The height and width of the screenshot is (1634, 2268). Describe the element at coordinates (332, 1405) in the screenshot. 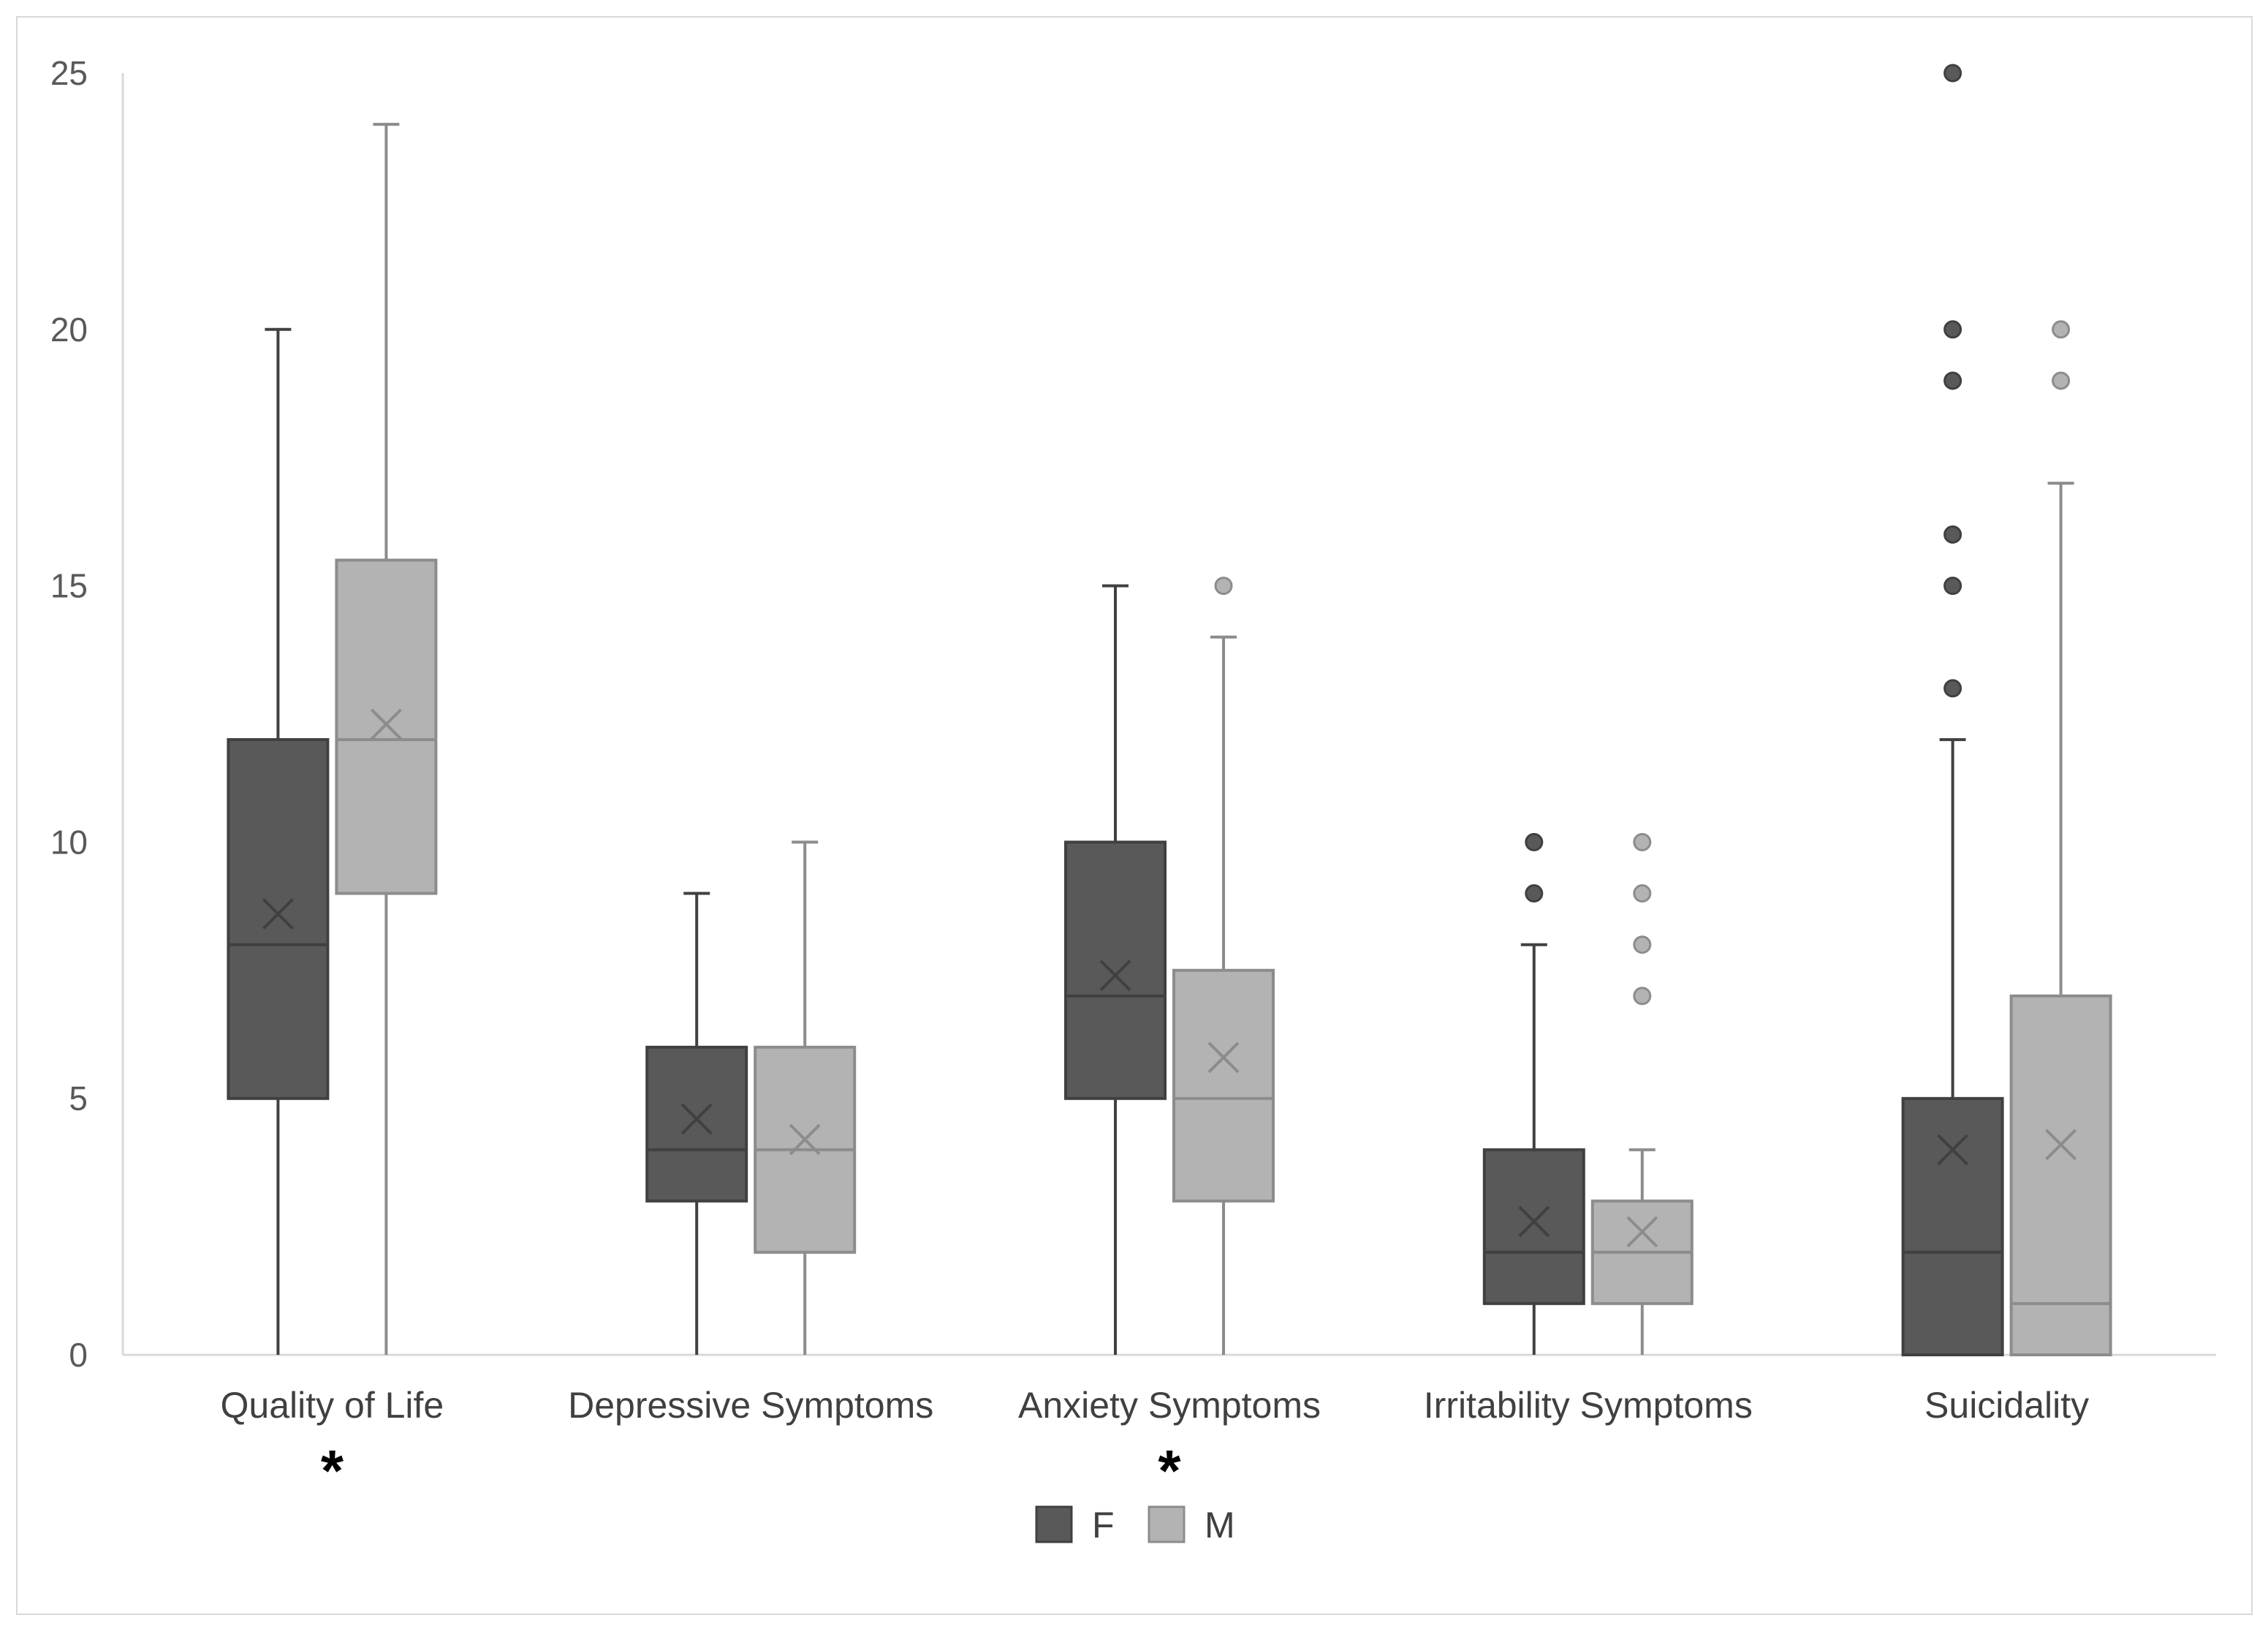

I see `x-category-label: Quality of Life` at that location.